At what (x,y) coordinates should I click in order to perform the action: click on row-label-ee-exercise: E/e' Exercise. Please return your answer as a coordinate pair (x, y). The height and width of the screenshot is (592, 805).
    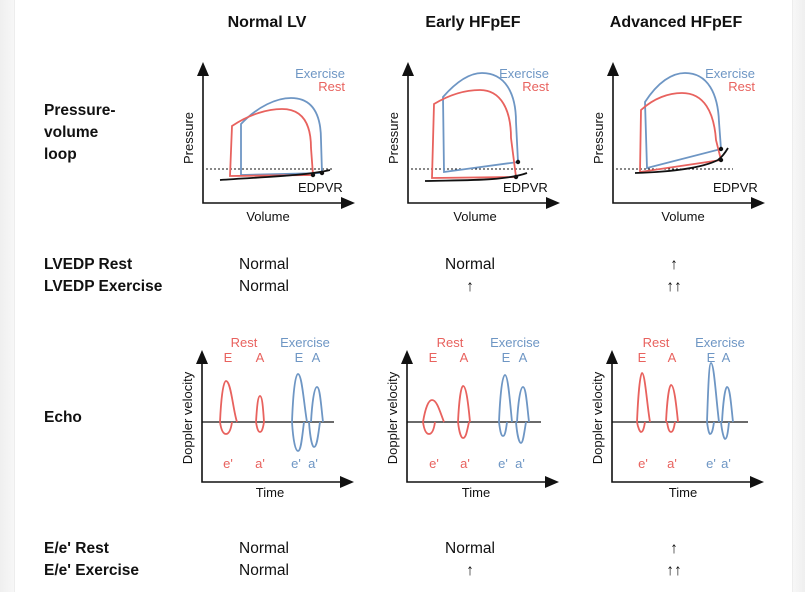
    Looking at the image, I should click on (92, 570).